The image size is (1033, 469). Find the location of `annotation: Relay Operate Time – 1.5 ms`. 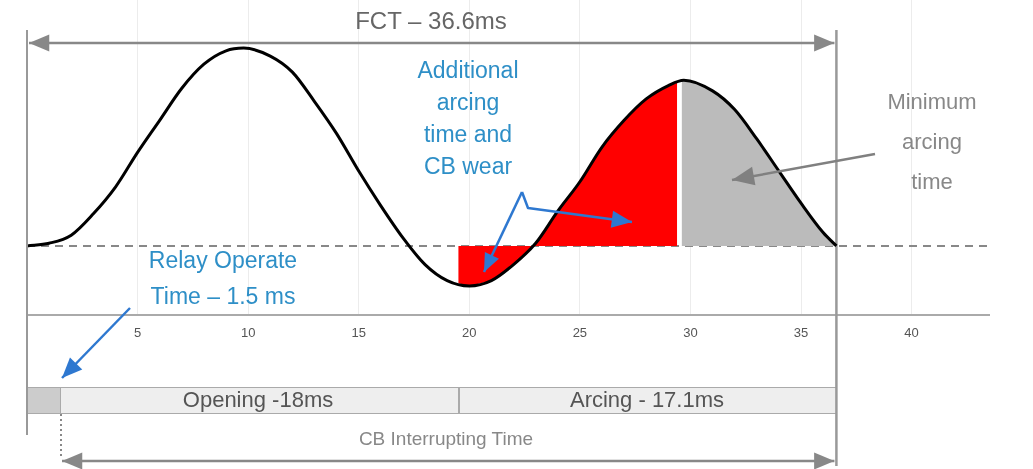

annotation: Relay Operate Time – 1.5 ms is located at coordinates (223, 278).